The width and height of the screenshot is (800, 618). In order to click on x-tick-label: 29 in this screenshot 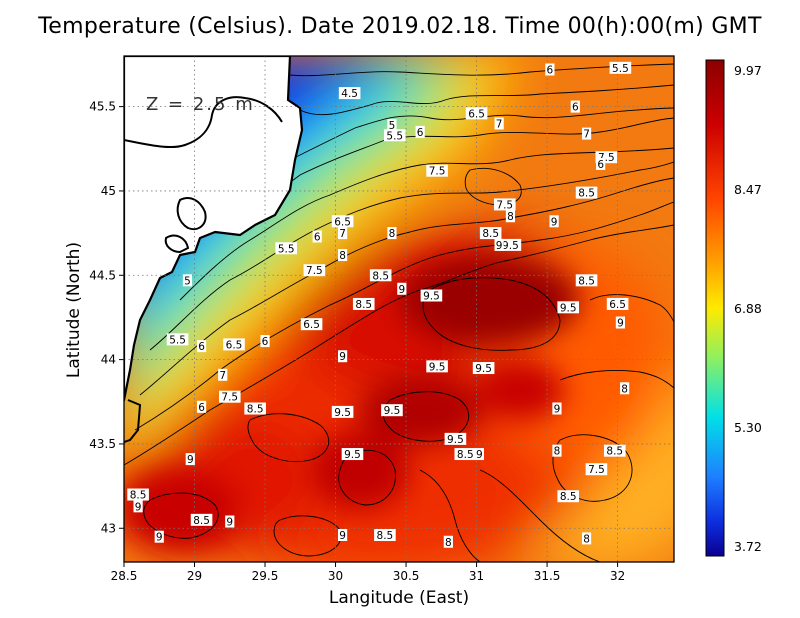, I will do `click(194, 576)`.